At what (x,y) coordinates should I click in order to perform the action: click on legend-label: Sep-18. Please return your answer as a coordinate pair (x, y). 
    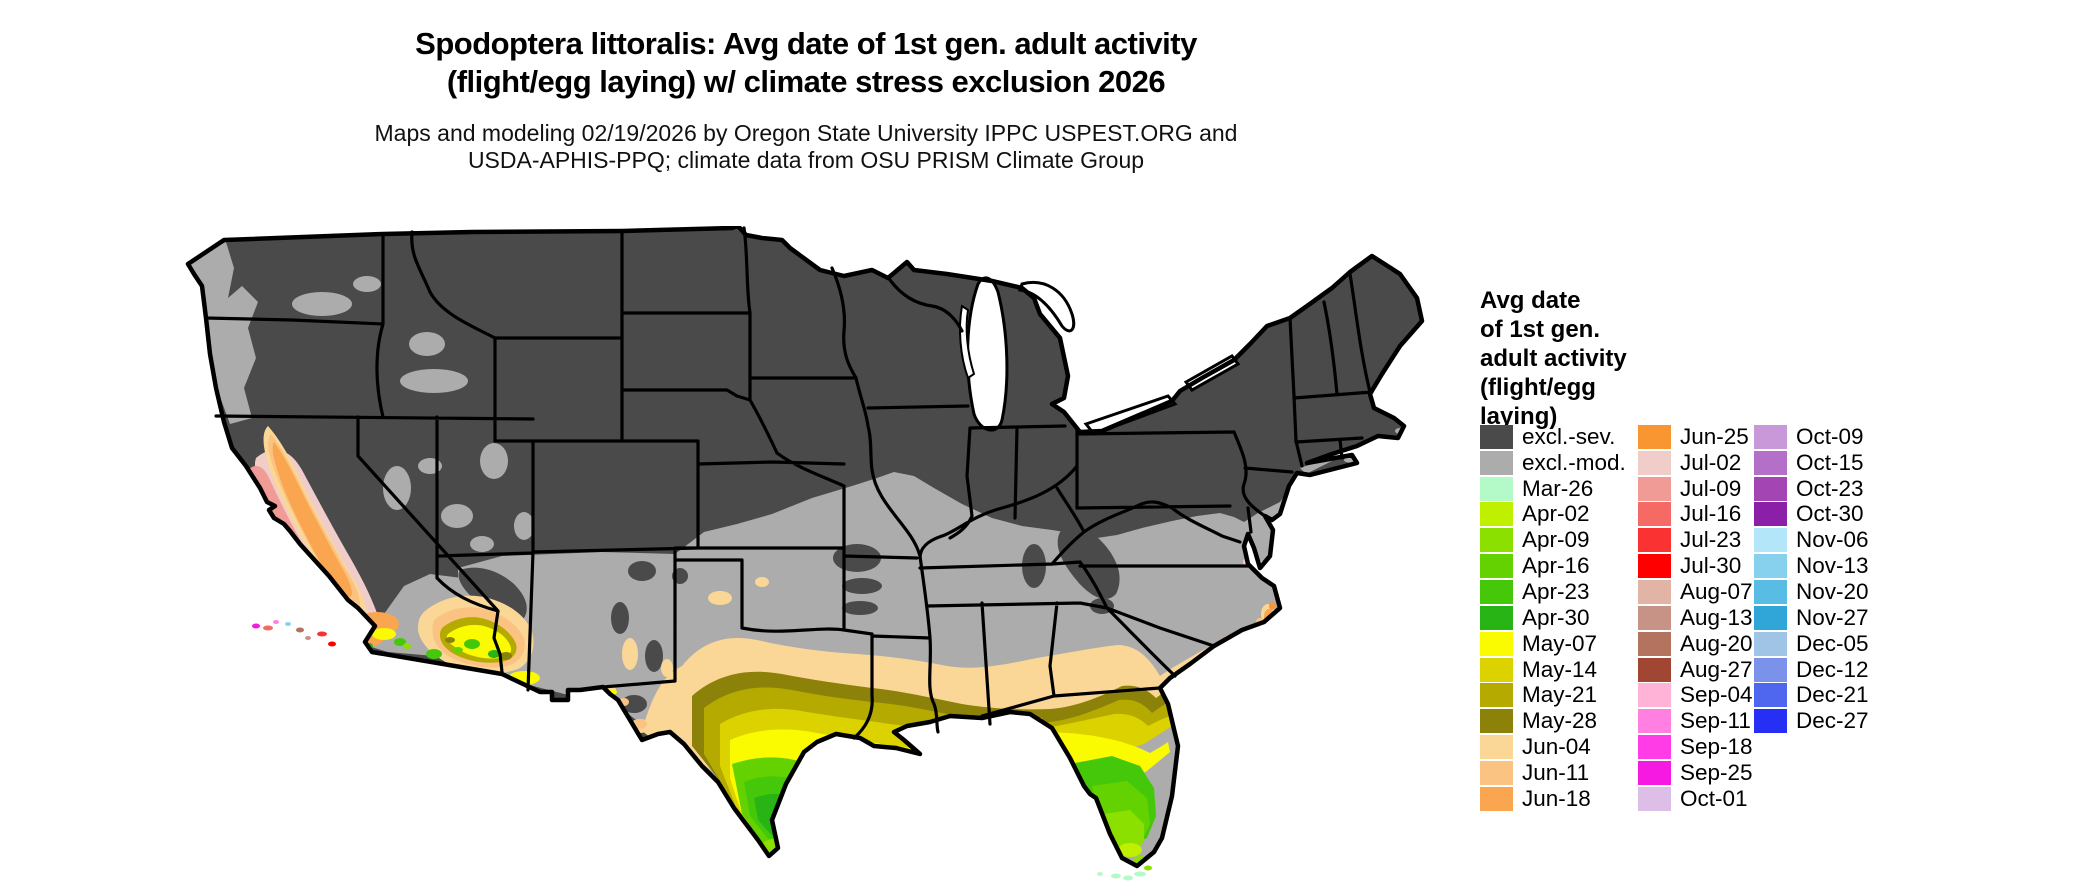
    Looking at the image, I should click on (1716, 747).